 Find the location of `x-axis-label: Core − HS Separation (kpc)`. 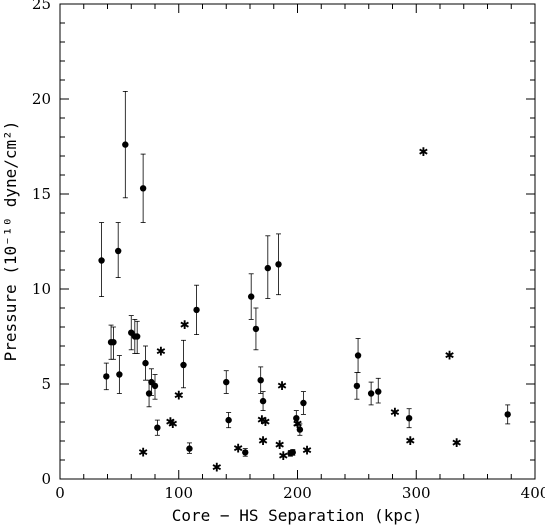

x-axis-label: Core − HS Separation (kpc) is located at coordinates (297, 515).